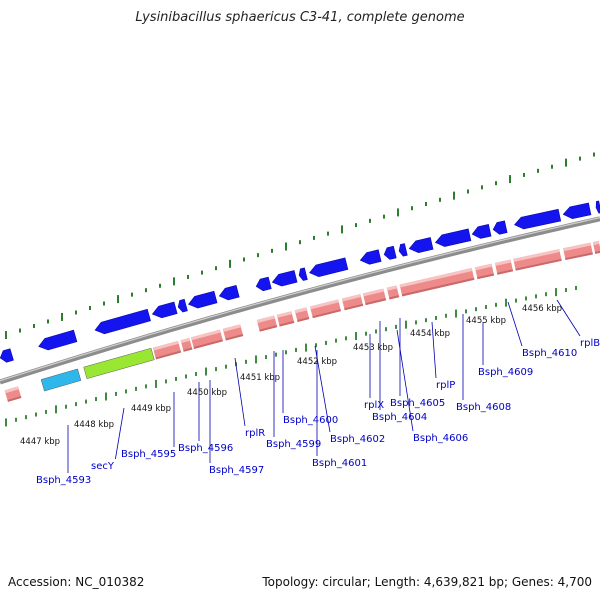 The width and height of the screenshot is (600, 600). I want to click on gene-label: Bsph_4599, so click(293, 444).